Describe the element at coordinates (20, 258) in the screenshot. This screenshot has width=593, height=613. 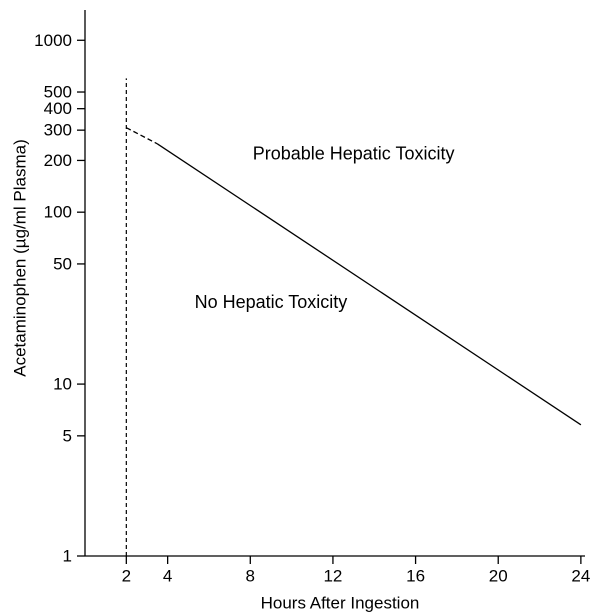
I see `y-axis-title: Acetaminophen (µg/ml Plasma)` at that location.